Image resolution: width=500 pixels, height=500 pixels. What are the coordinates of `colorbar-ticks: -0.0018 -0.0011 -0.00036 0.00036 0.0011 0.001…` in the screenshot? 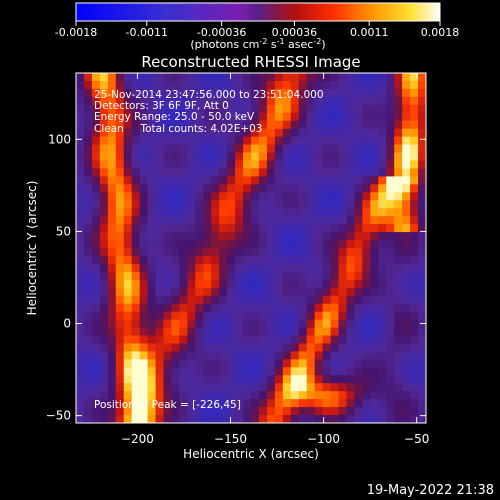 It's located at (257, 30).